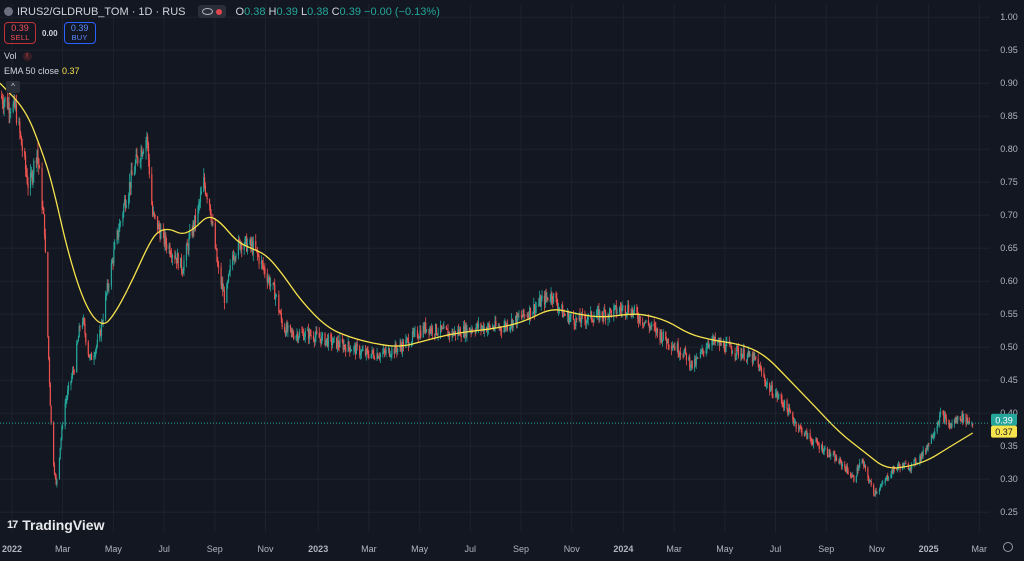 This screenshot has width=1024, height=561. I want to click on ema-indicator: EMA 50 close 0.37, so click(42, 71).